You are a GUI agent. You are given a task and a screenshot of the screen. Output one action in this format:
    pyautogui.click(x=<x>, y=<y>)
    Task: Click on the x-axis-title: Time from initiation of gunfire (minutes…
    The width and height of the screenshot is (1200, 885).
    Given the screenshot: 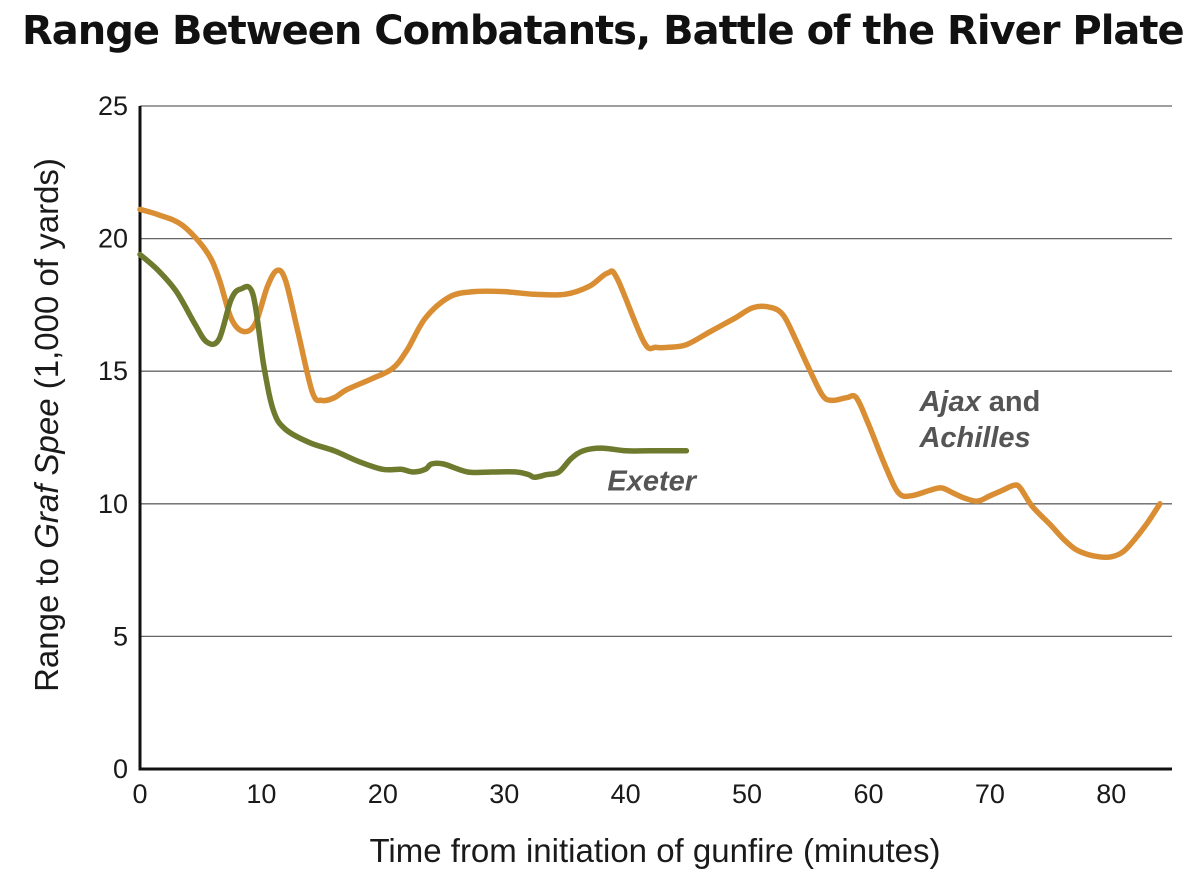 What is the action you would take?
    pyautogui.click(x=655, y=850)
    